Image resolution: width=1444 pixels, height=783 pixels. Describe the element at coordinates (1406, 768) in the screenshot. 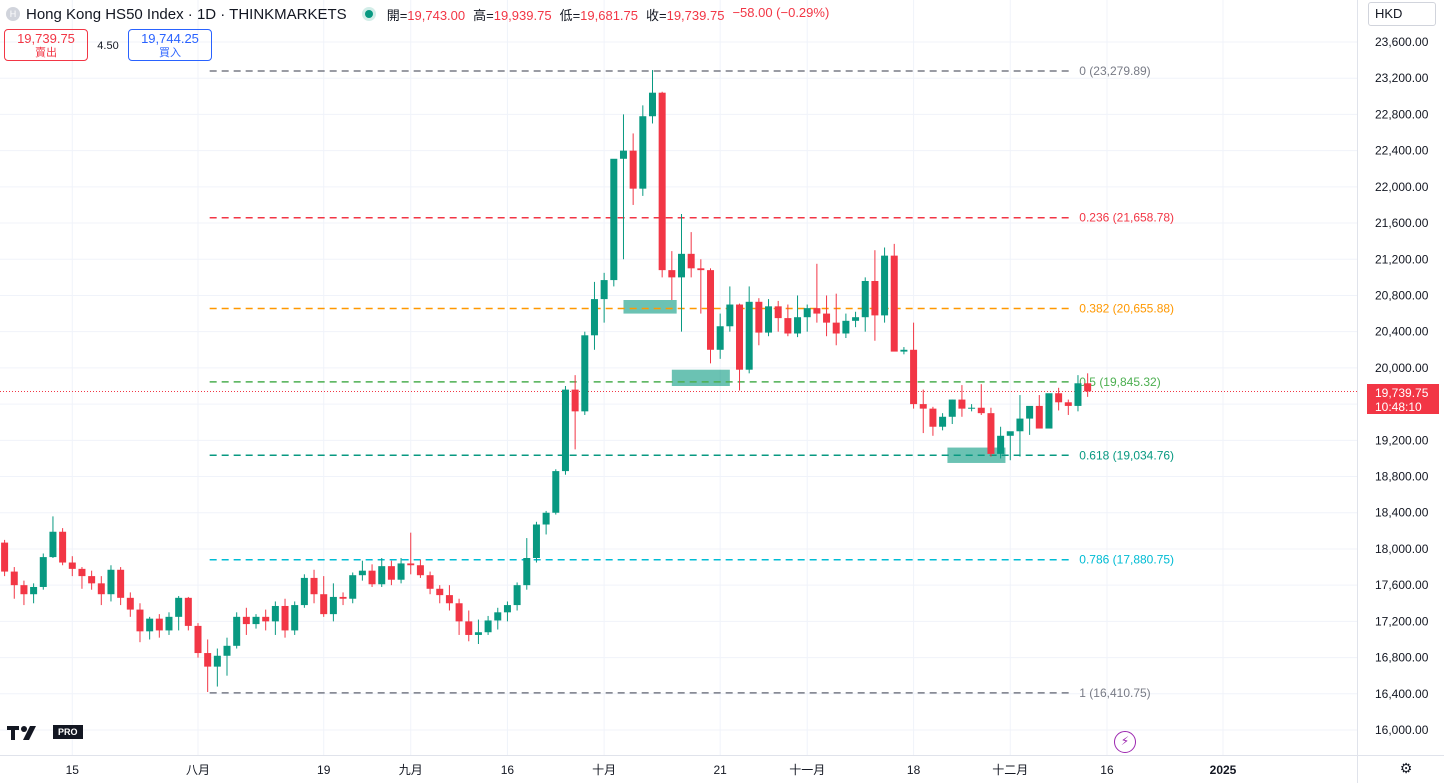

I see `settings-gear-icon: ⚙` at that location.